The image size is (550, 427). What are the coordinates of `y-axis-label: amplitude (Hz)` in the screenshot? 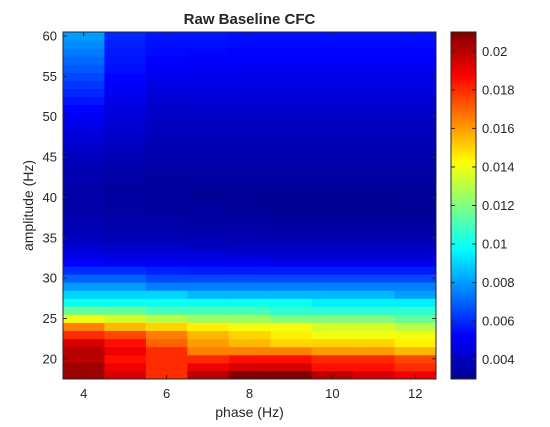 It's located at (28, 205).